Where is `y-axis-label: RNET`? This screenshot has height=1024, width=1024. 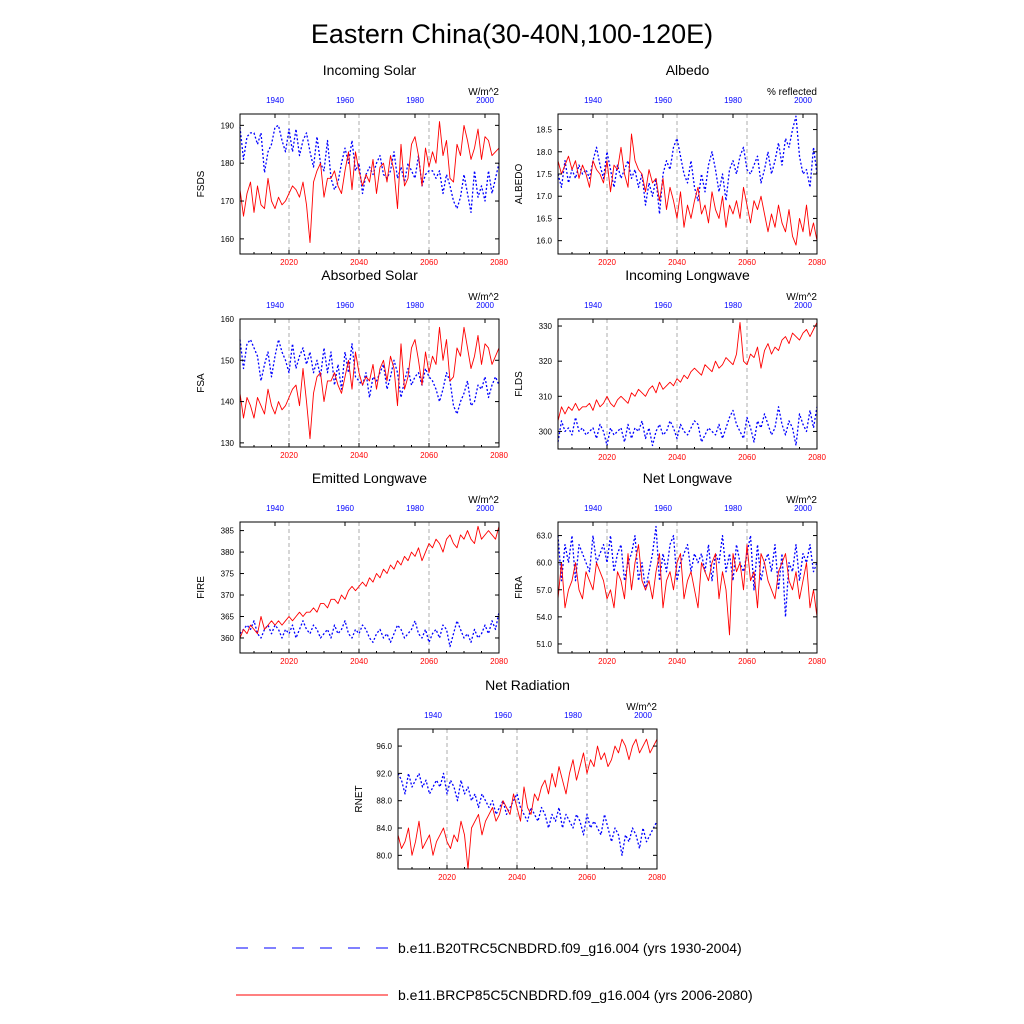
y-axis-label: RNET is located at coordinates (359, 798).